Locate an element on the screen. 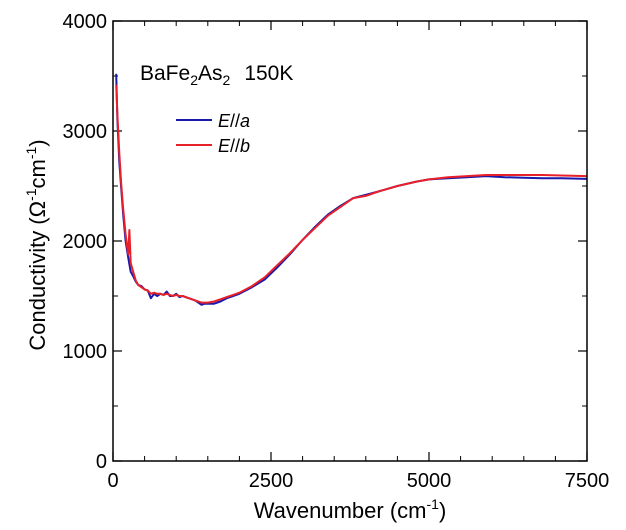 The height and width of the screenshot is (530, 626). legend-a-slashes: // is located at coordinates (235, 121).